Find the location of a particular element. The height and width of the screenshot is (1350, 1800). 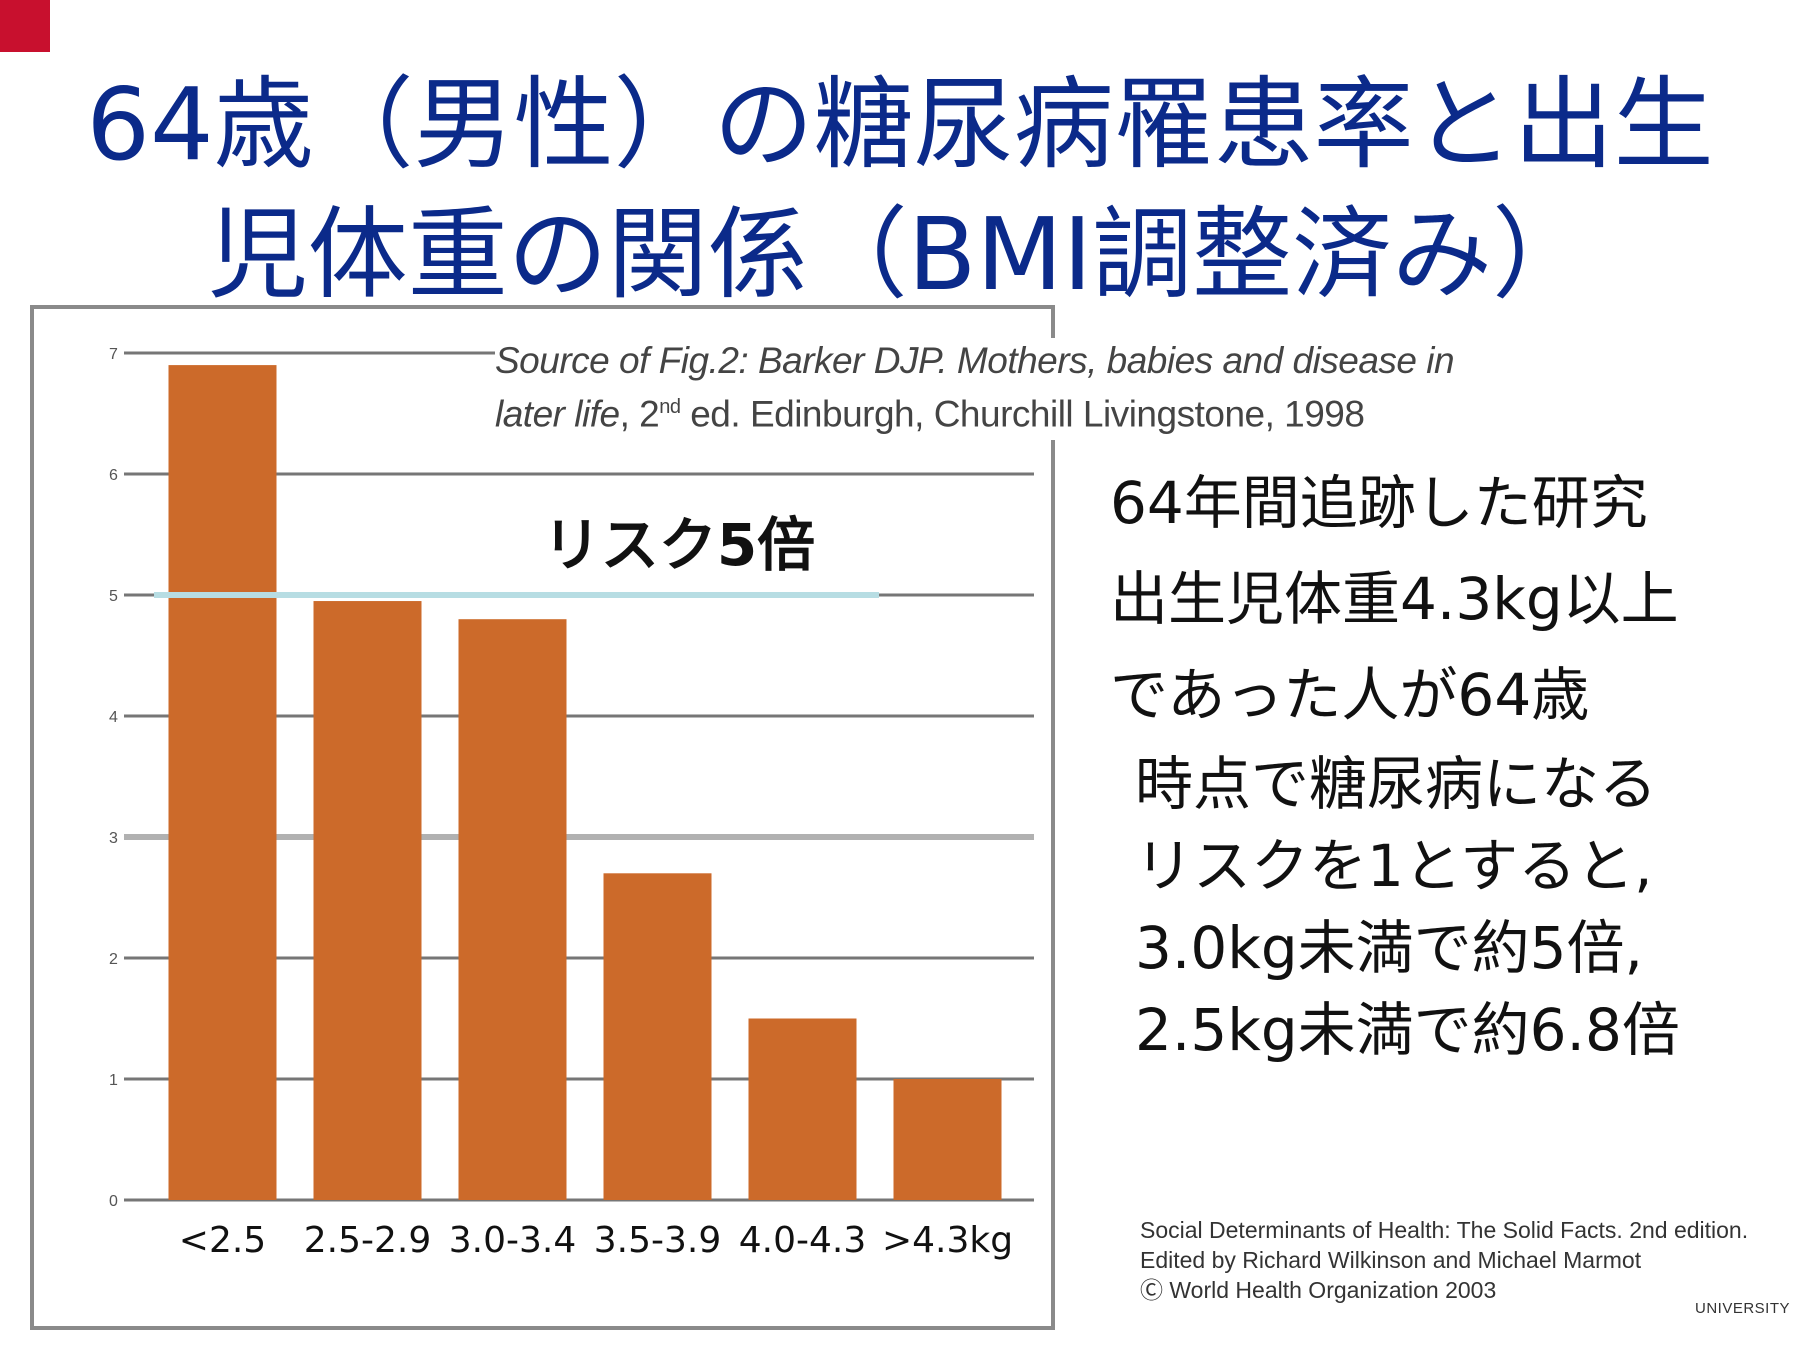

credit-line: Ⓒ World Health Organization 2003 is located at coordinates (1318, 1290).